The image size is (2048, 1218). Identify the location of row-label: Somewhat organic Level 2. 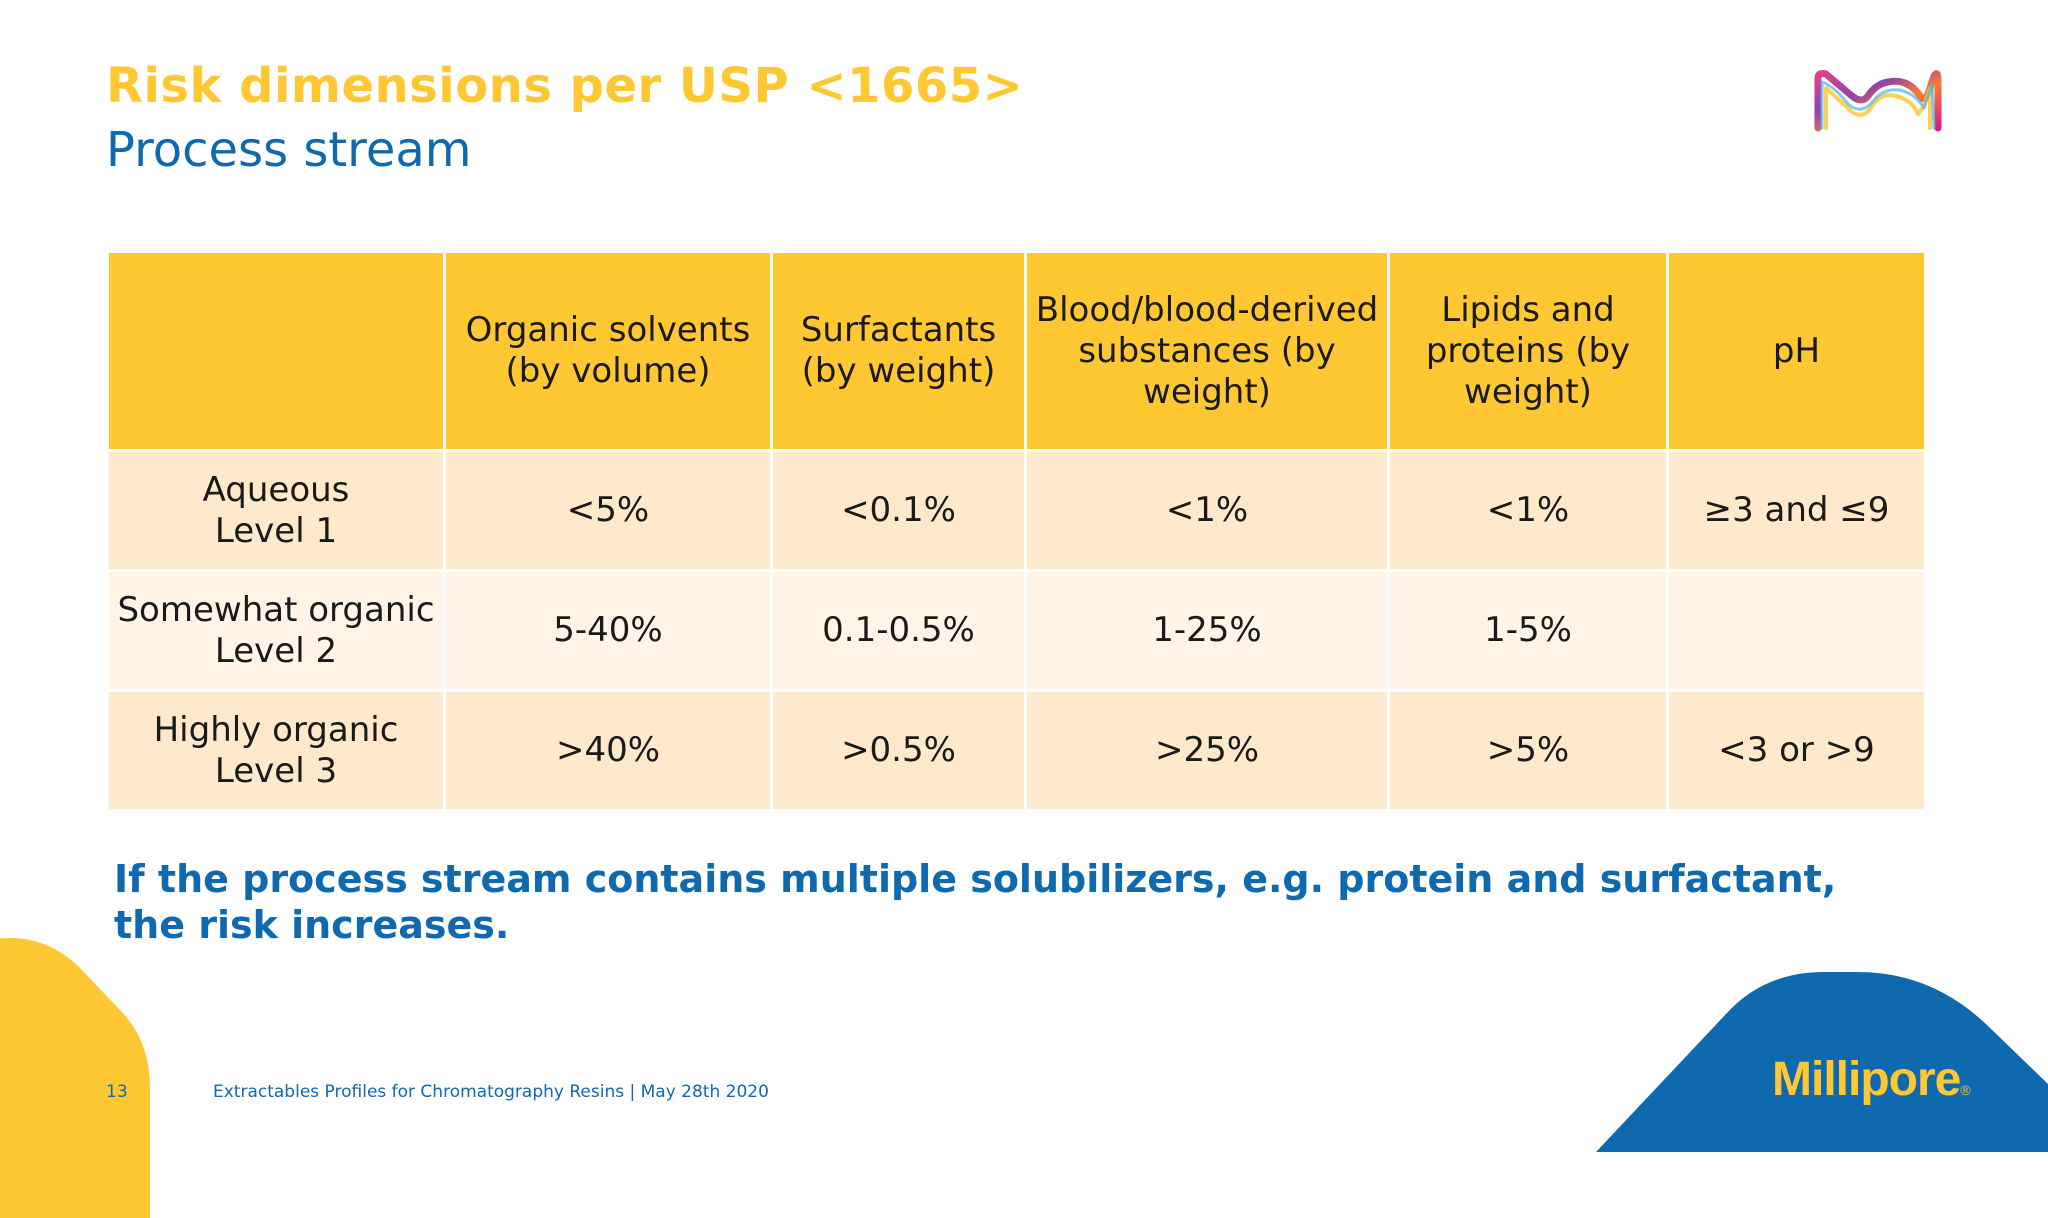
(276, 630).